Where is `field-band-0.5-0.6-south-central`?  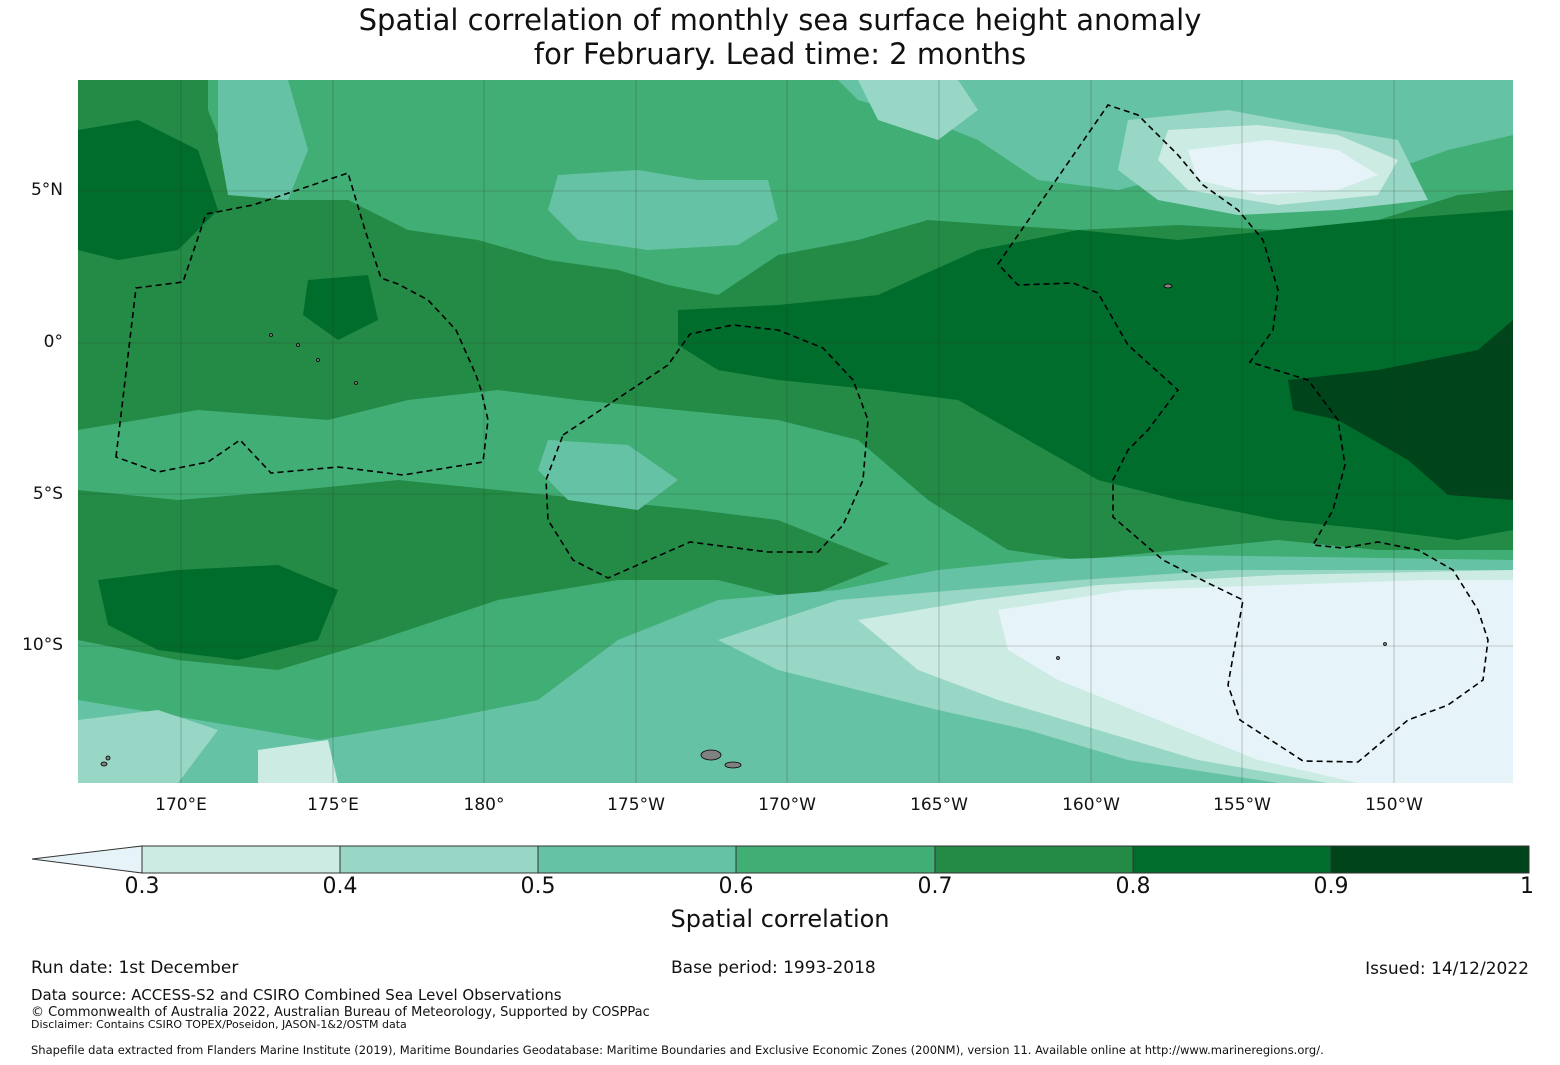
field-band-0.5-0.6-south-central is located at coordinates (608, 475).